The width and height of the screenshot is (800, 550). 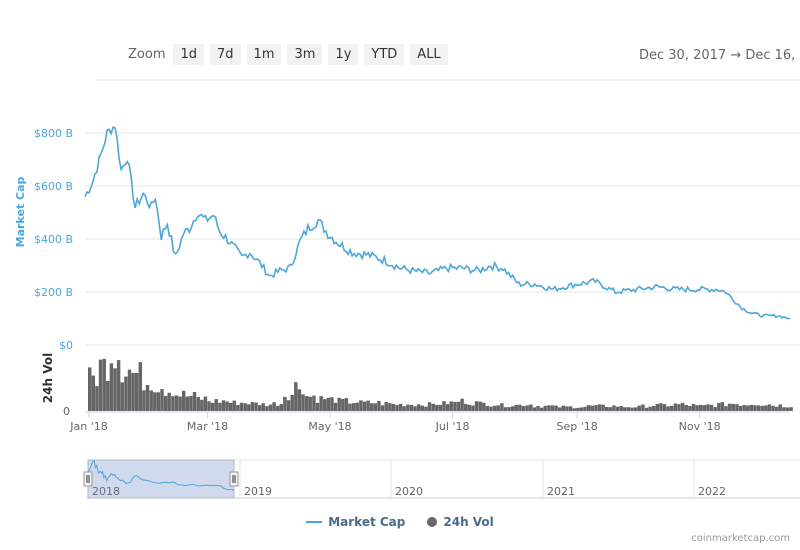 What do you see at coordinates (355, 522) in the screenshot?
I see `legend-item-market-cap: Market Cap` at bounding box center [355, 522].